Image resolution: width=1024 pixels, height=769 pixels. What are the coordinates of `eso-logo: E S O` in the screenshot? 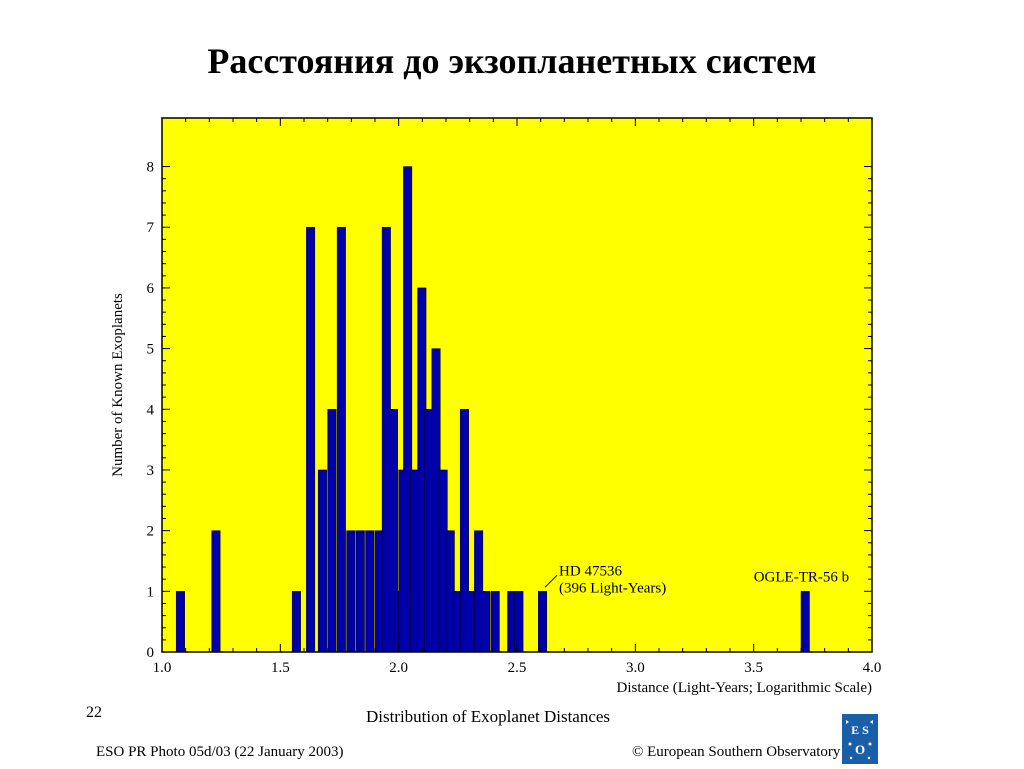 It's located at (860, 739).